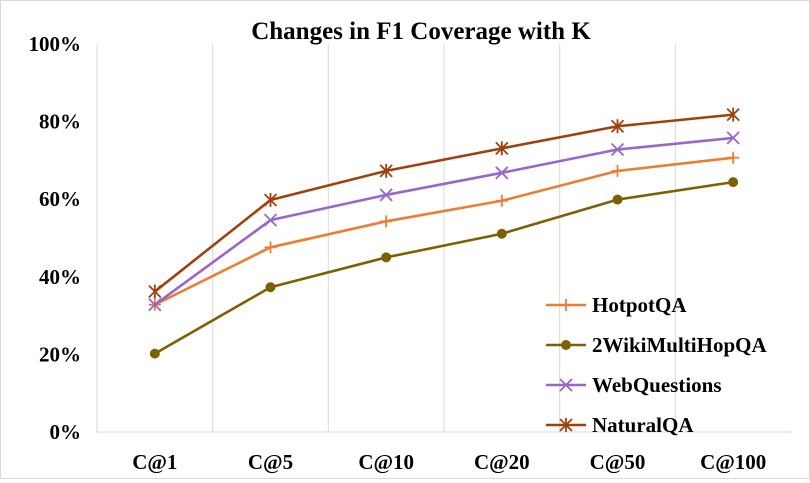 This screenshot has width=810, height=483. I want to click on x-tick-label: C@1, so click(154, 462).